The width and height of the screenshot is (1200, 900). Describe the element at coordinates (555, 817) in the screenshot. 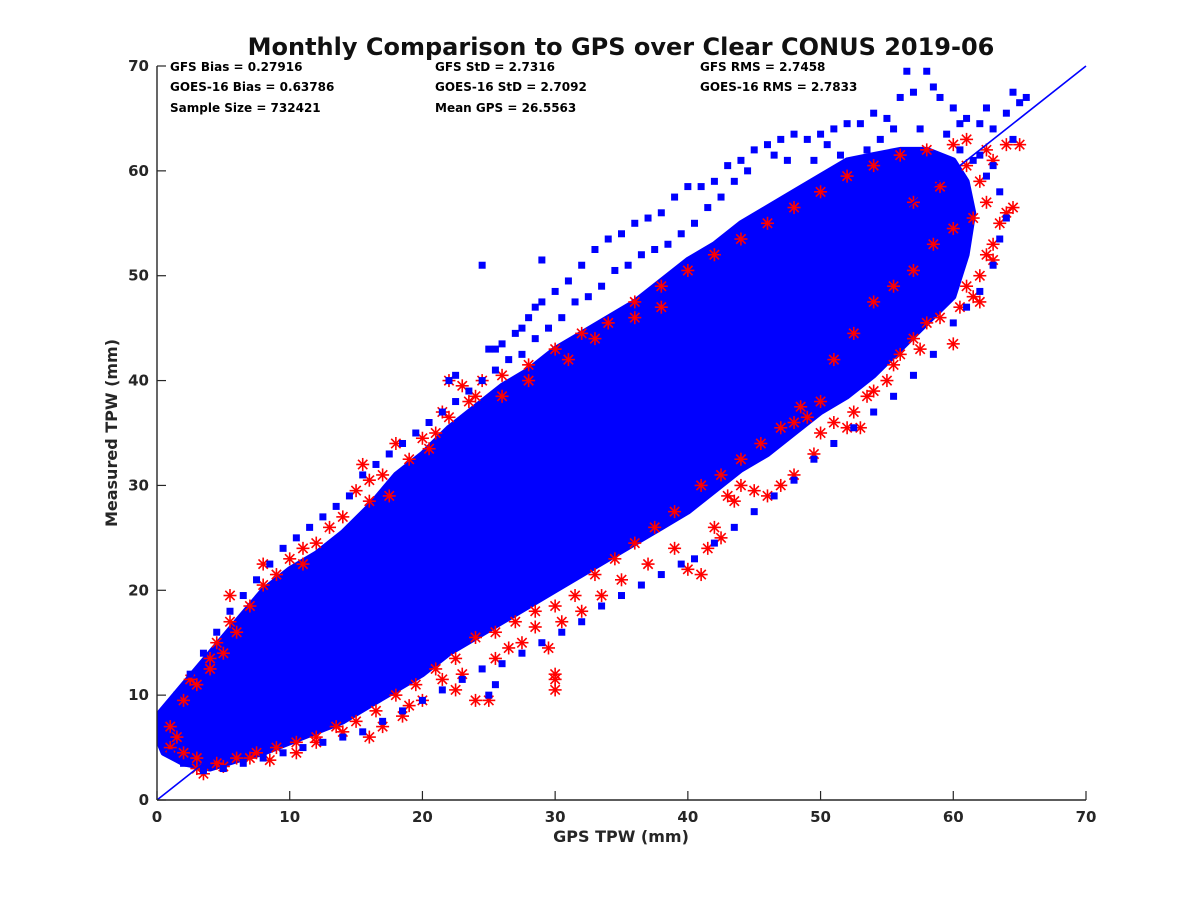

I see `x-tick-label: 30` at that location.